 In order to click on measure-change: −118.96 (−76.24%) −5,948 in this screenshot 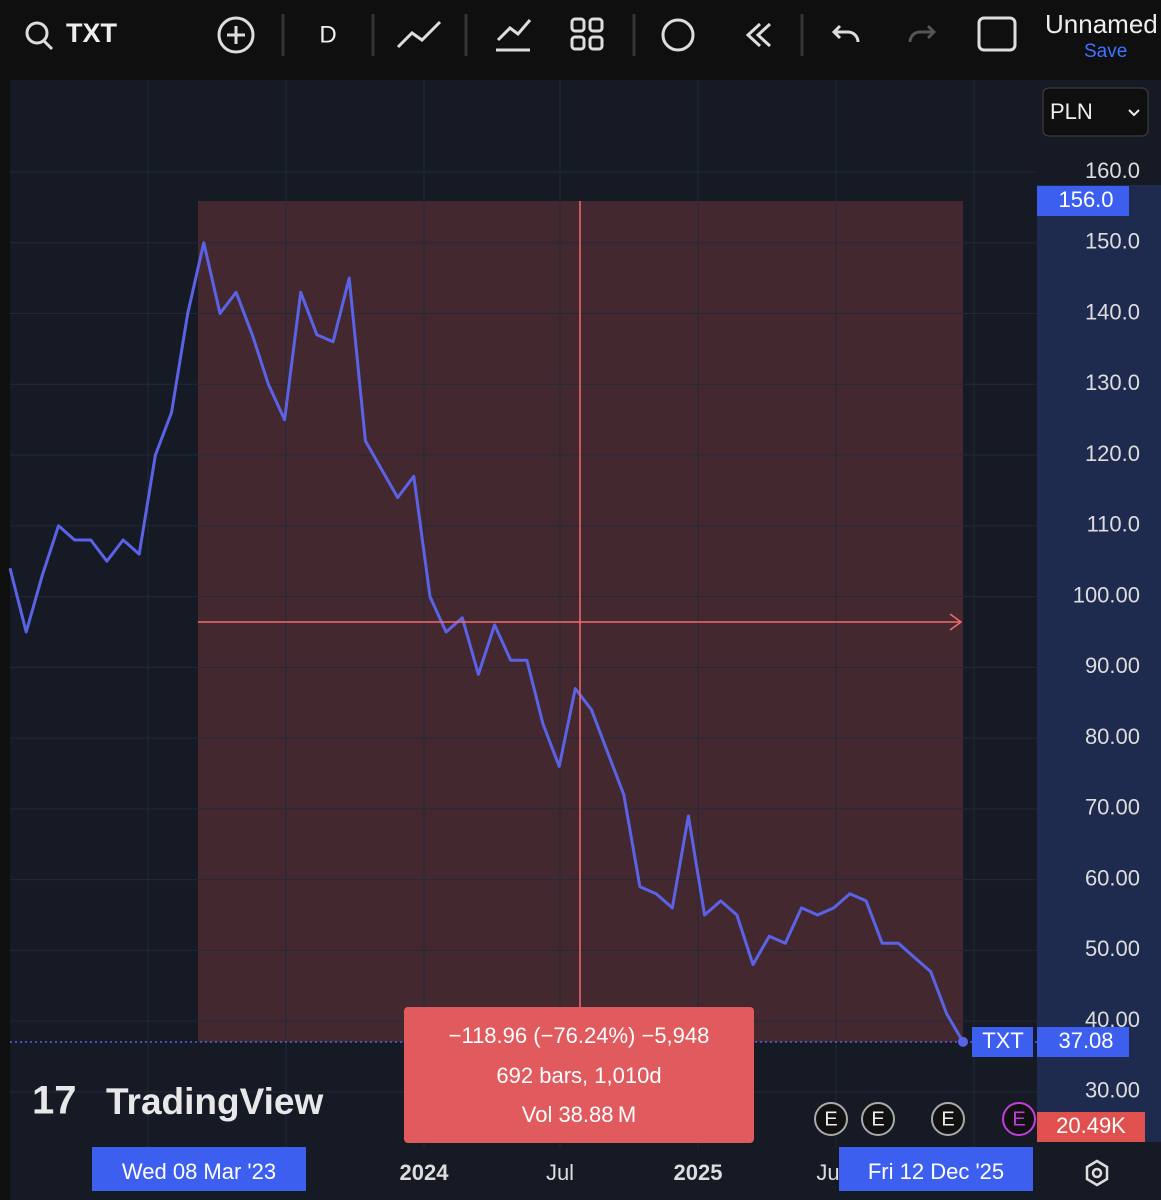, I will do `click(579, 1035)`.